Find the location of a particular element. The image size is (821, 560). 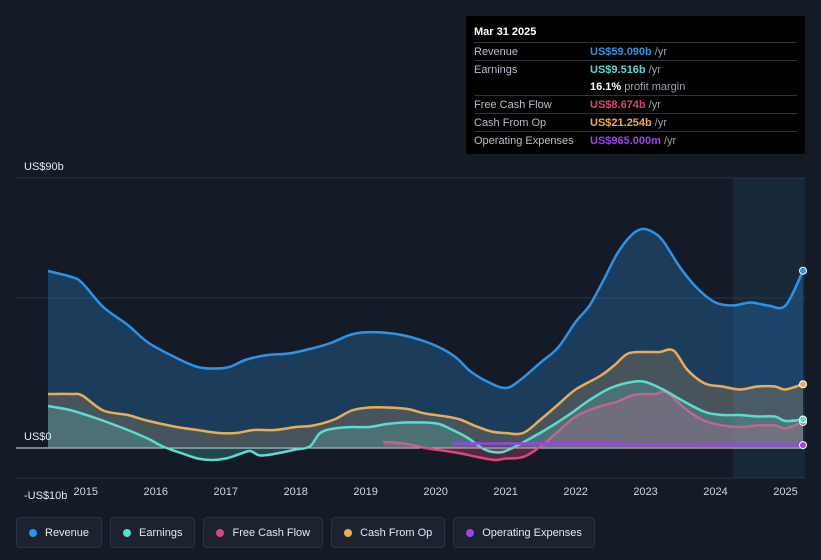

earnings-dot-icon is located at coordinates (127, 532).